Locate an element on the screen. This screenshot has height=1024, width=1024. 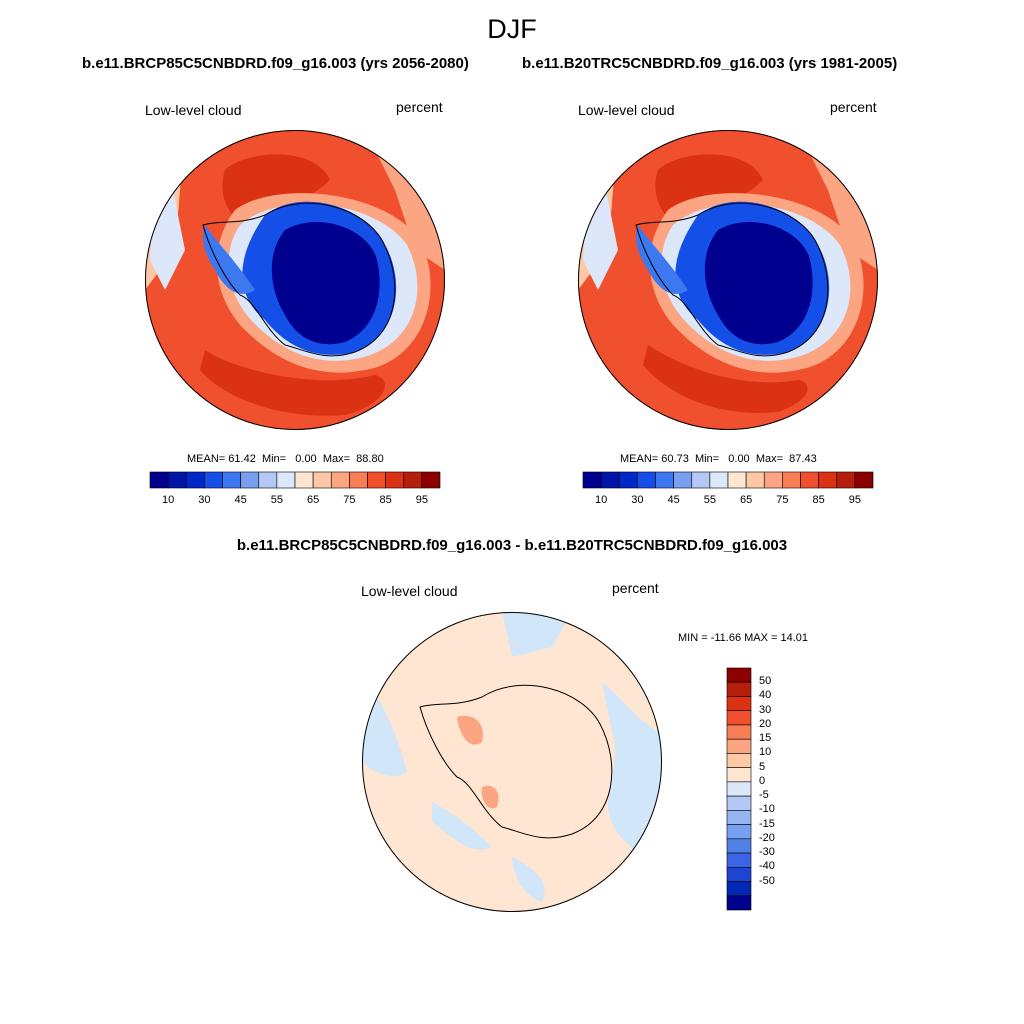
cool-region-east is located at coordinates (632, 772).